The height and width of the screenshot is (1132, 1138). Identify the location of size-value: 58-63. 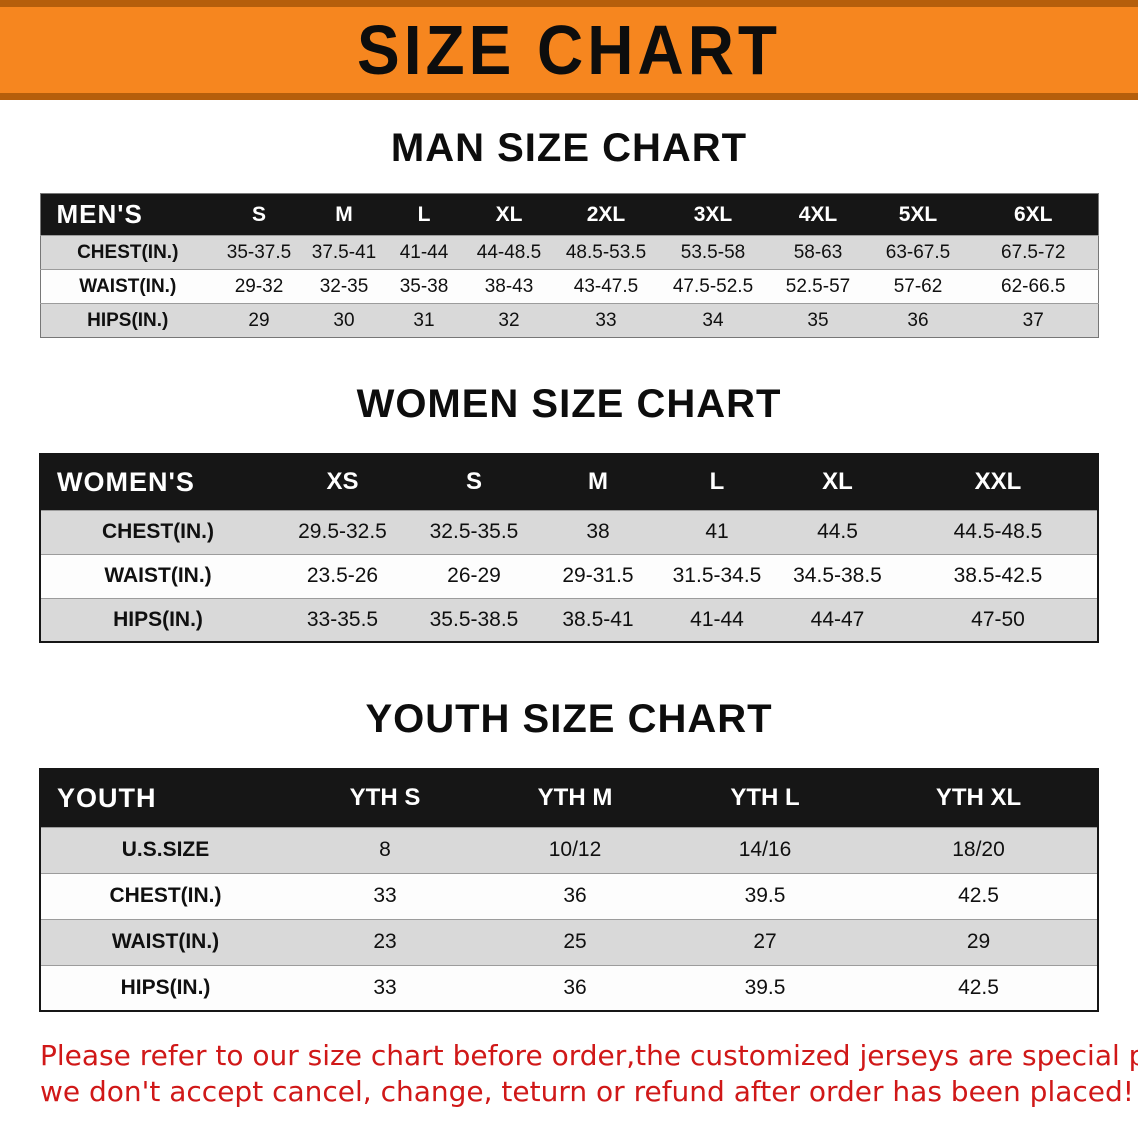
(818, 252).